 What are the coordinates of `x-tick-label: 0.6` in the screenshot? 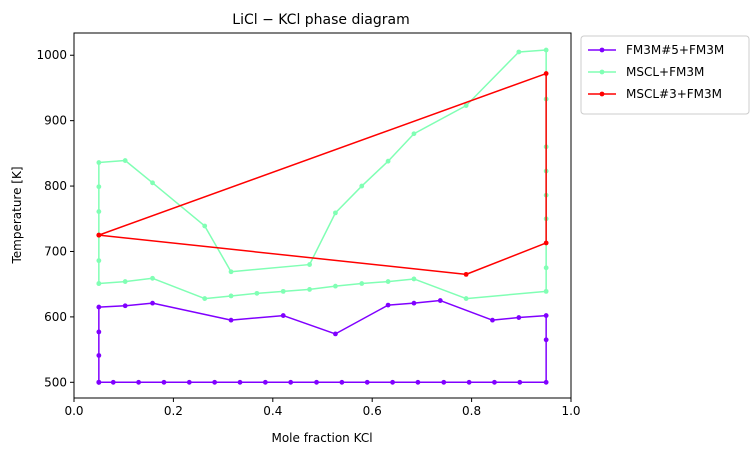 It's located at (372, 411).